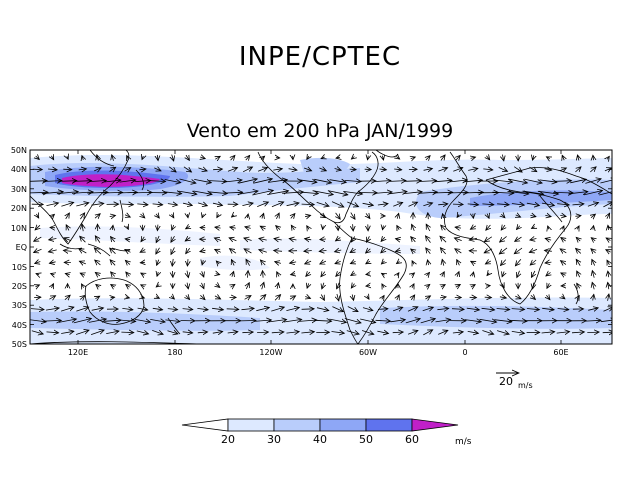 The width and height of the screenshot is (640, 494). I want to click on reference-vector-value: 20, so click(506, 381).